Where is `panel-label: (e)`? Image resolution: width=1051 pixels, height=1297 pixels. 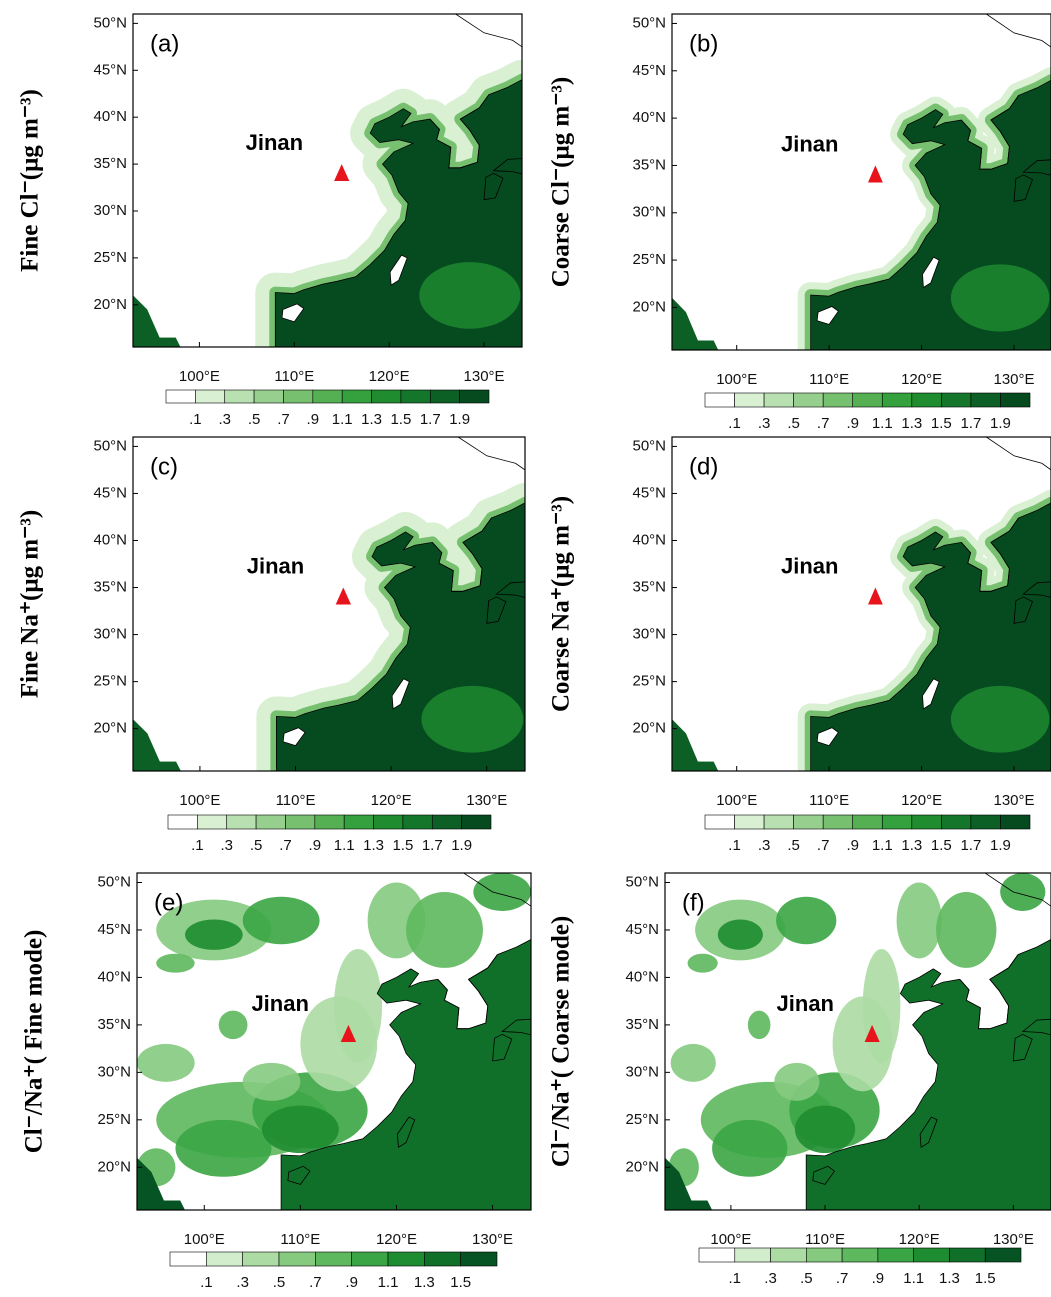 panel-label: (e) is located at coordinates (168, 902).